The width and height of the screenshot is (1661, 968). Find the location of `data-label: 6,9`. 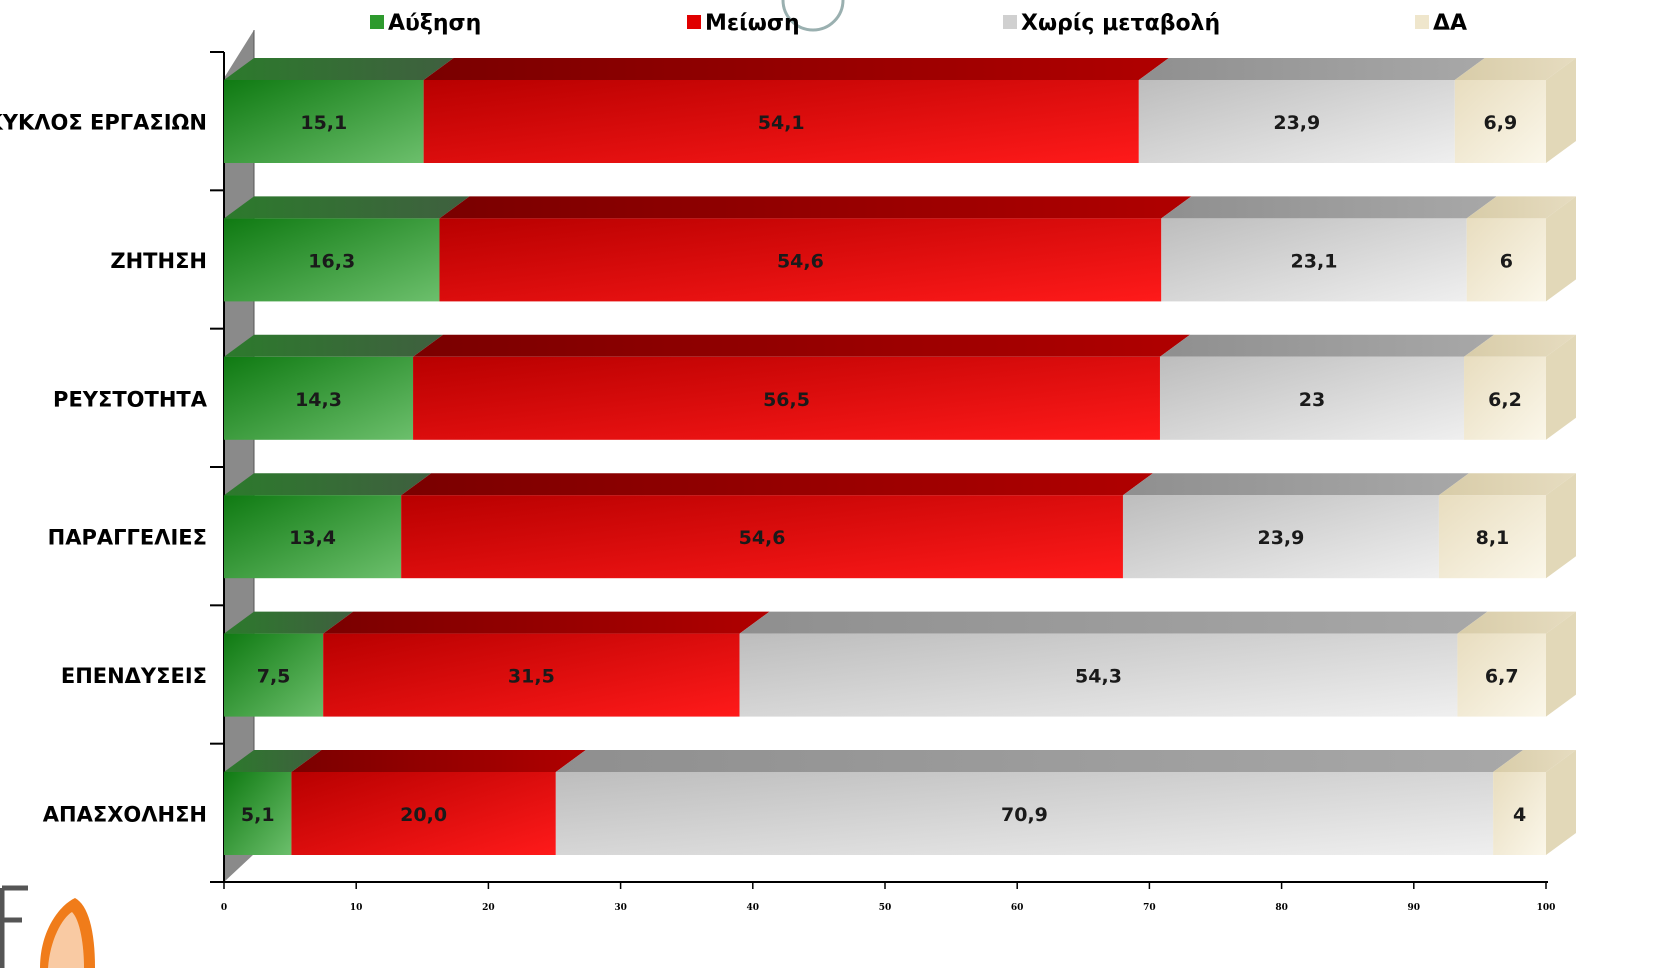

data-label: 6,9 is located at coordinates (1501, 123).